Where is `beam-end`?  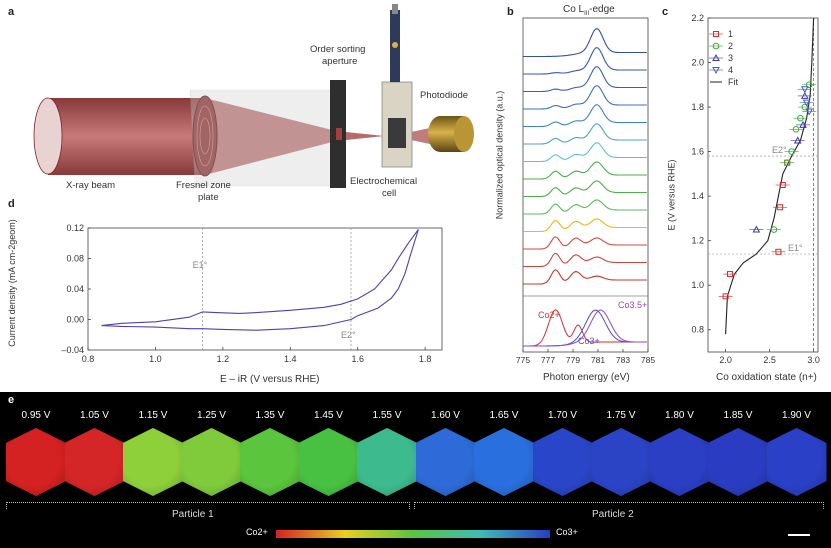 beam-end is located at coordinates (48, 136).